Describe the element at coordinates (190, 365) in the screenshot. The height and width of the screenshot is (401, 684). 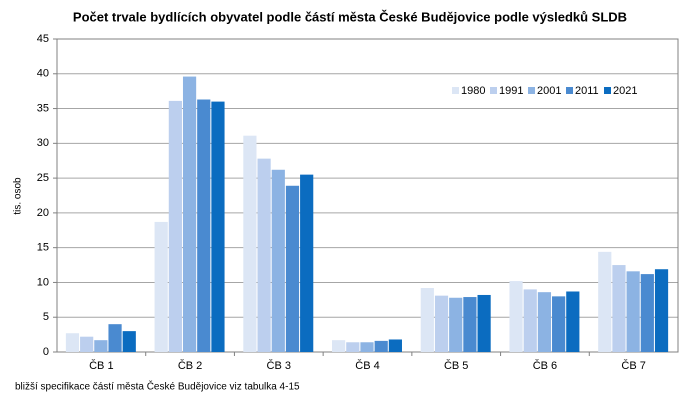
I see `x-tick-label: ČB 2` at that location.